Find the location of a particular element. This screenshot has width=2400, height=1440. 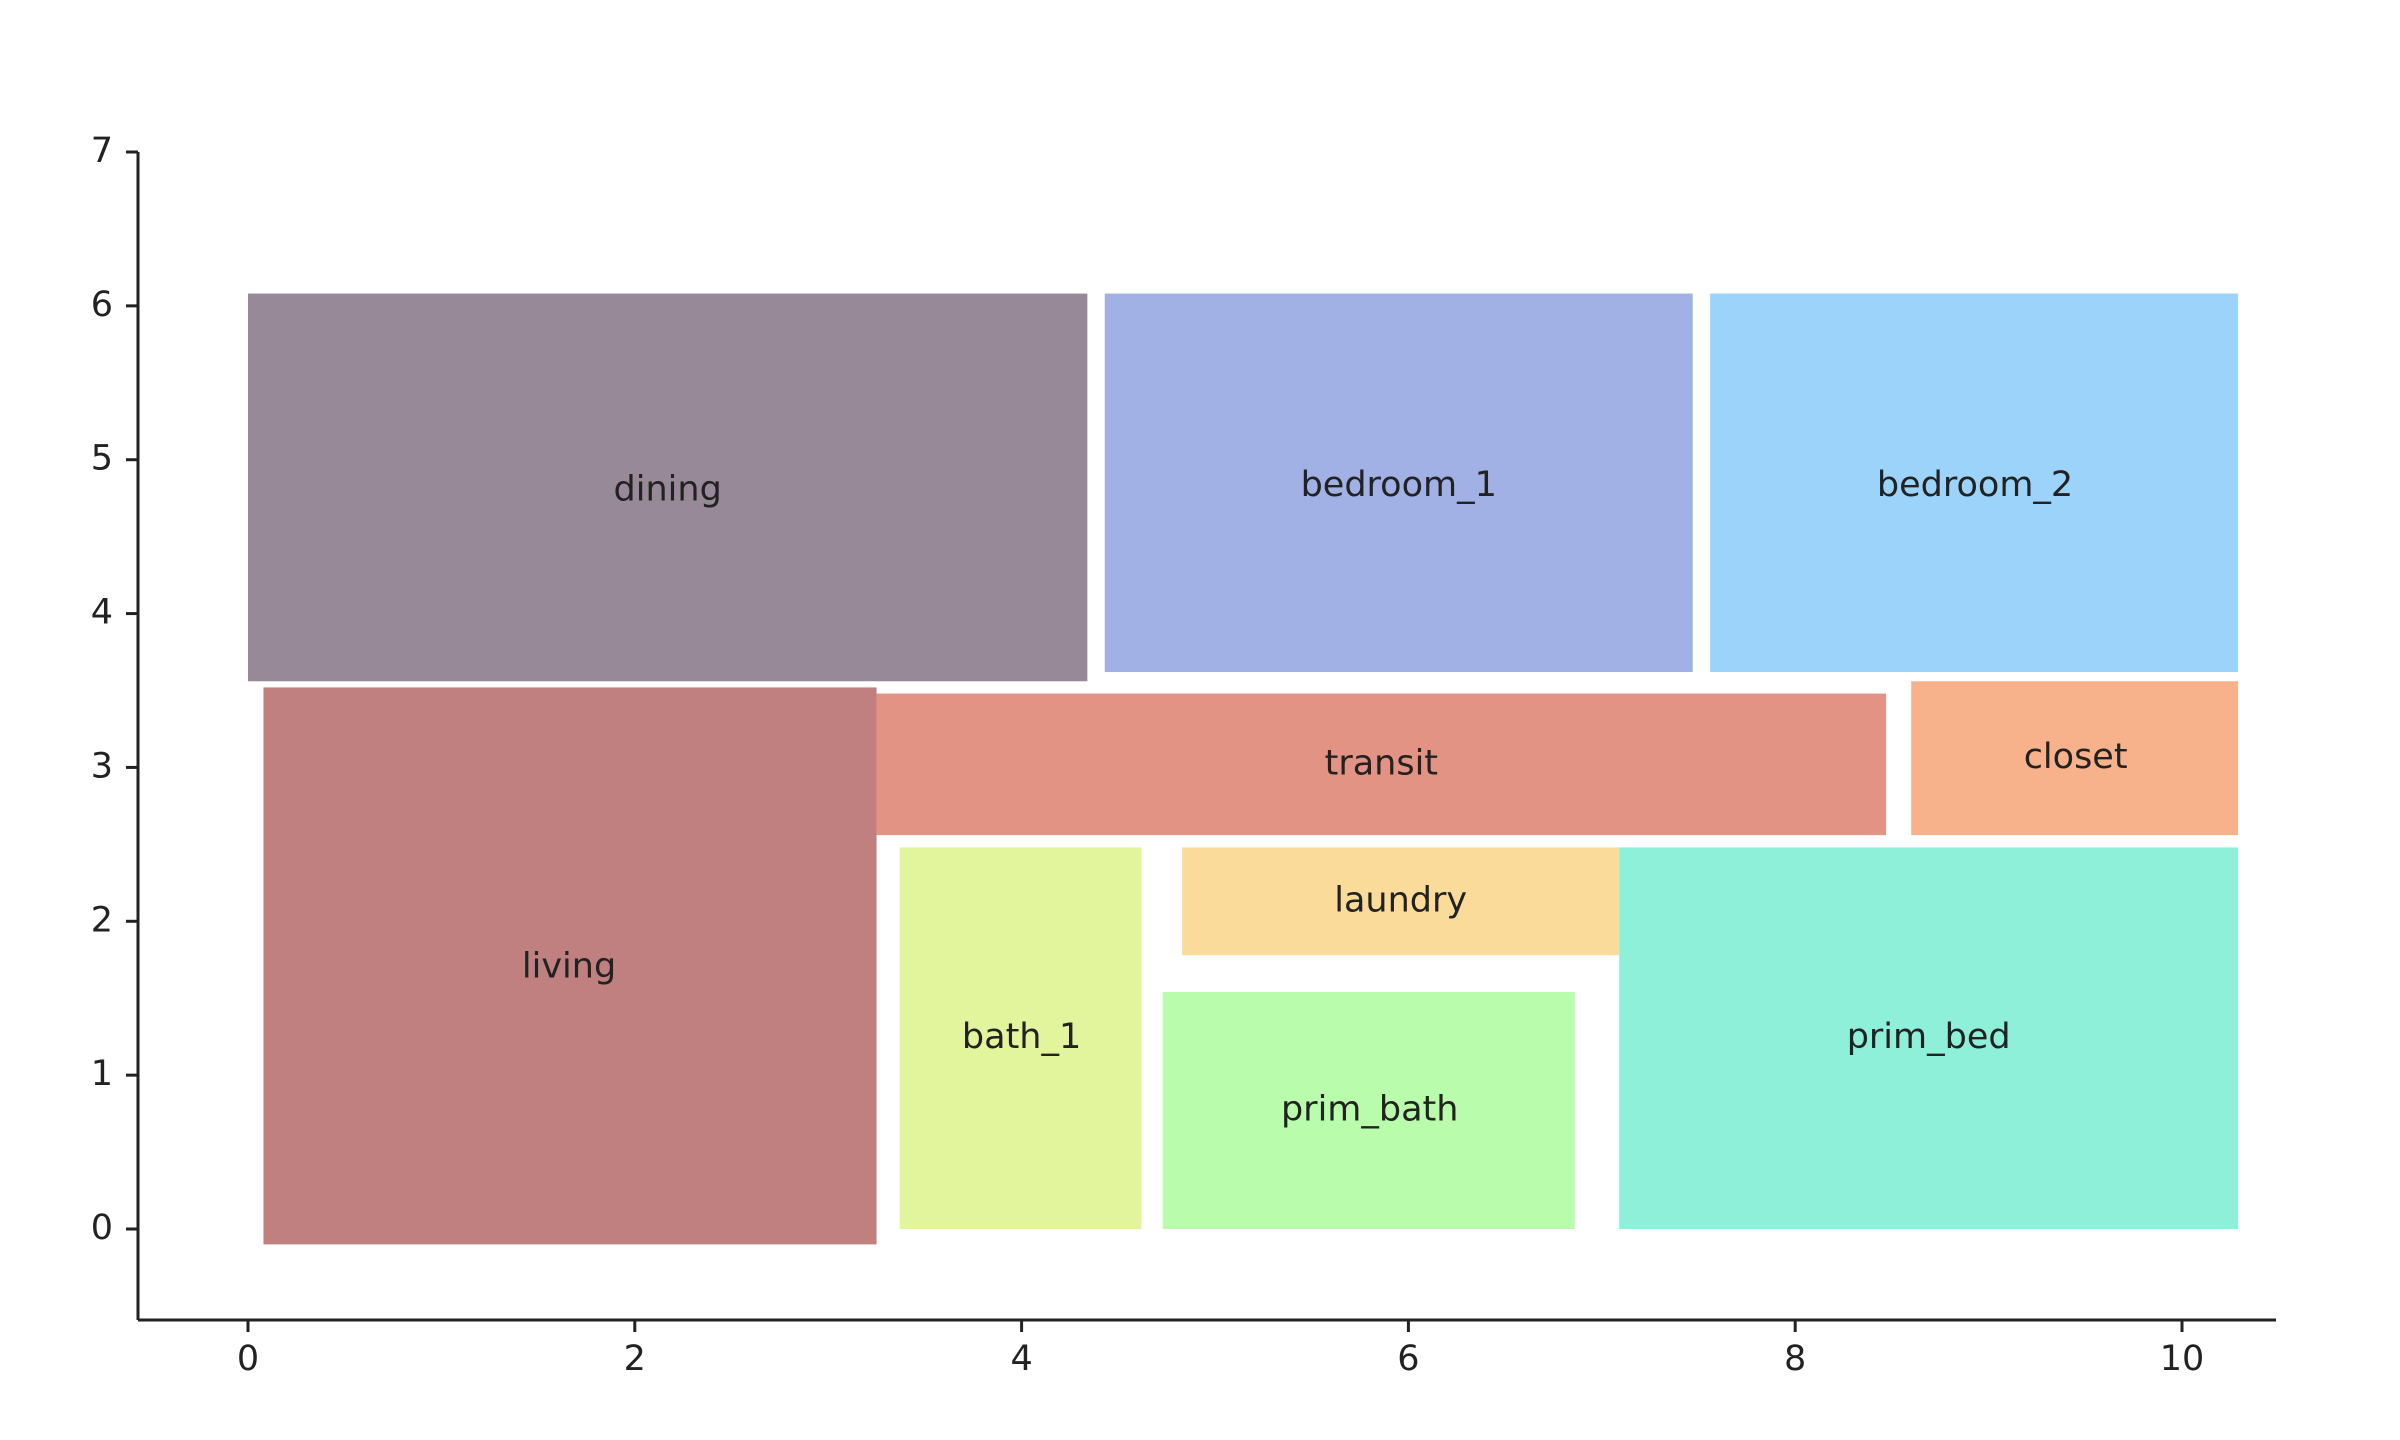

room-label-bedroom-2: bedroom_2 is located at coordinates (1975, 485).